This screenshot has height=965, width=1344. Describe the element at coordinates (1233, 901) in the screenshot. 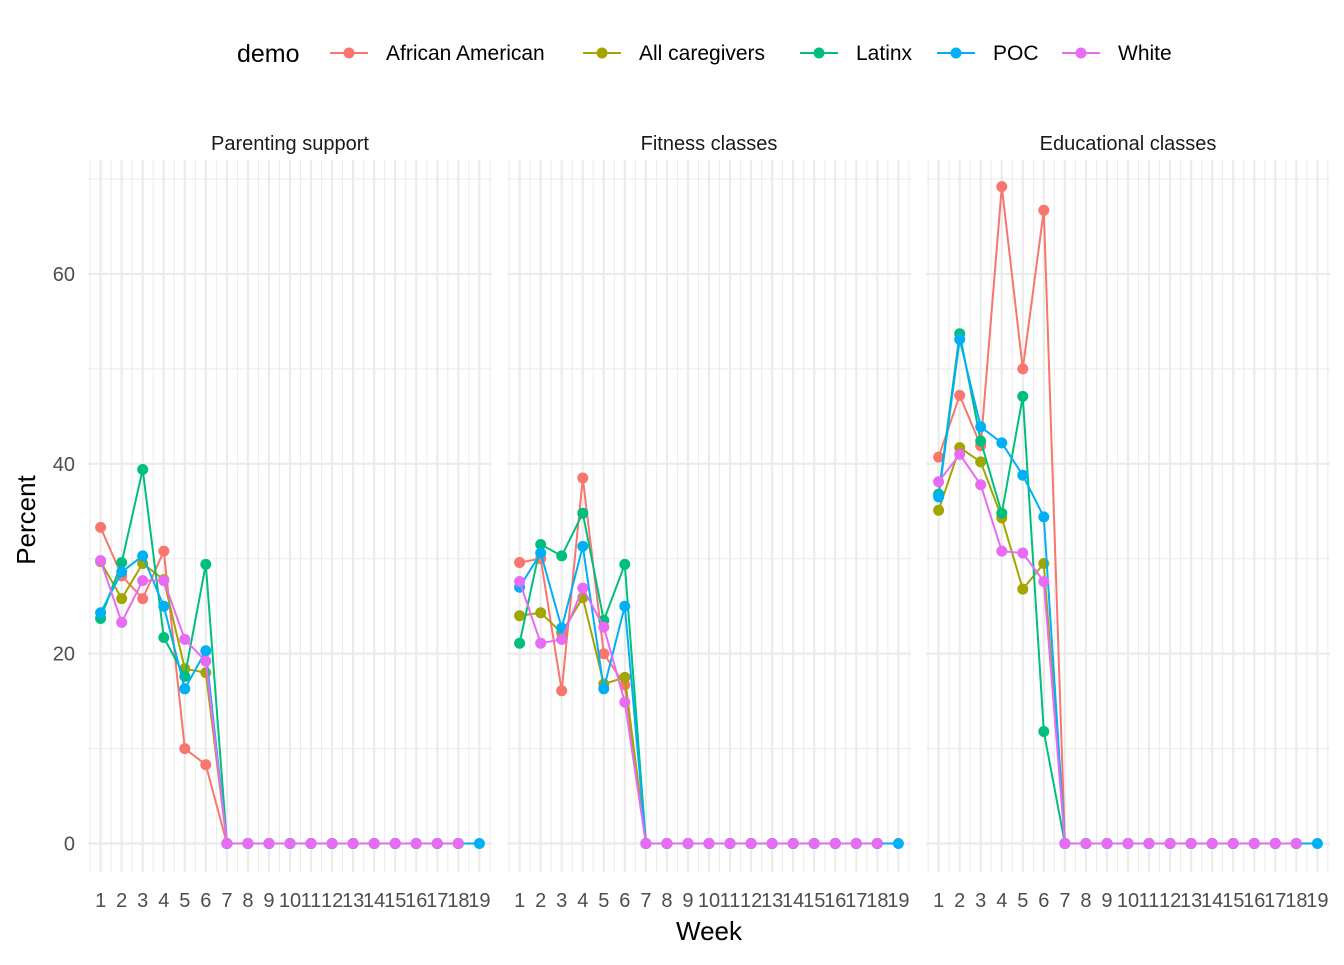

I see `x-tick-label: 15` at that location.